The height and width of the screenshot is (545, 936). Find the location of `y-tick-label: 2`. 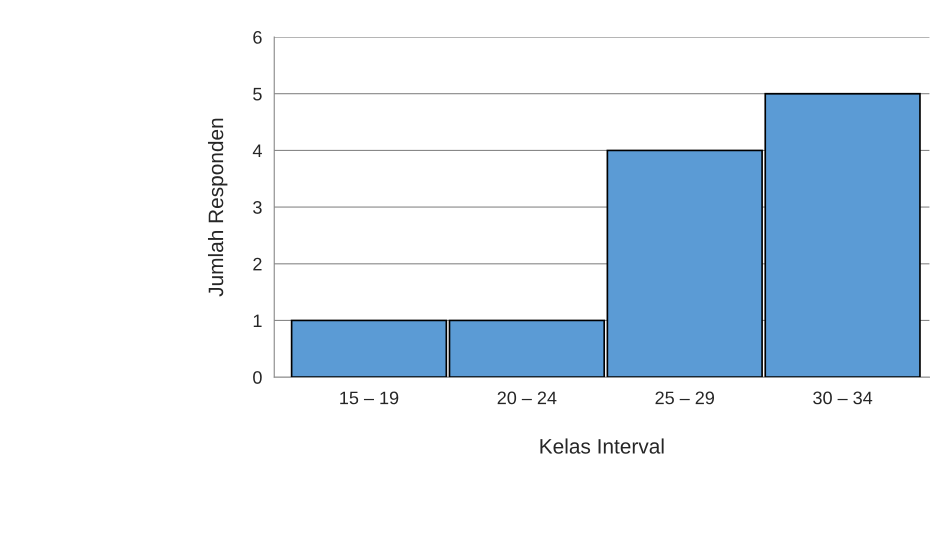

y-tick-label: 2 is located at coordinates (257, 264).